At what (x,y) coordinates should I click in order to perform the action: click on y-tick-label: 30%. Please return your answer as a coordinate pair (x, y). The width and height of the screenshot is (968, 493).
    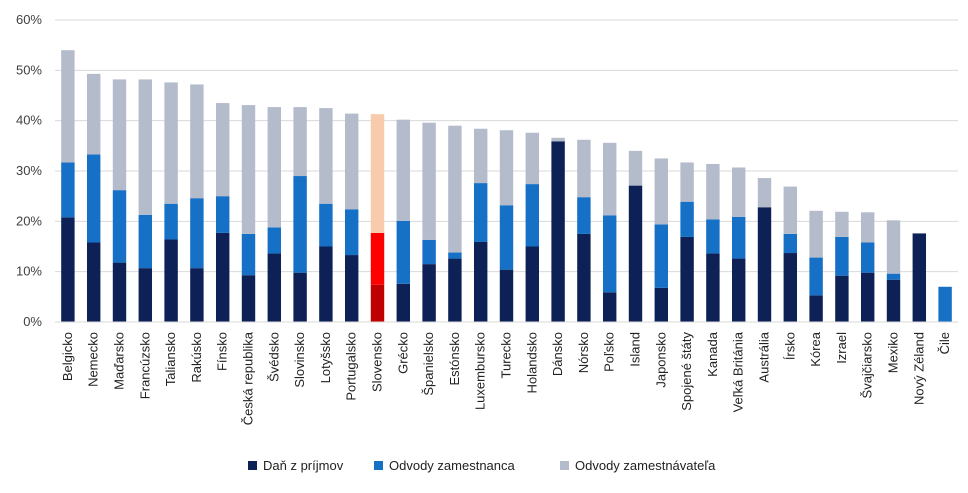
    Looking at the image, I should click on (29, 170).